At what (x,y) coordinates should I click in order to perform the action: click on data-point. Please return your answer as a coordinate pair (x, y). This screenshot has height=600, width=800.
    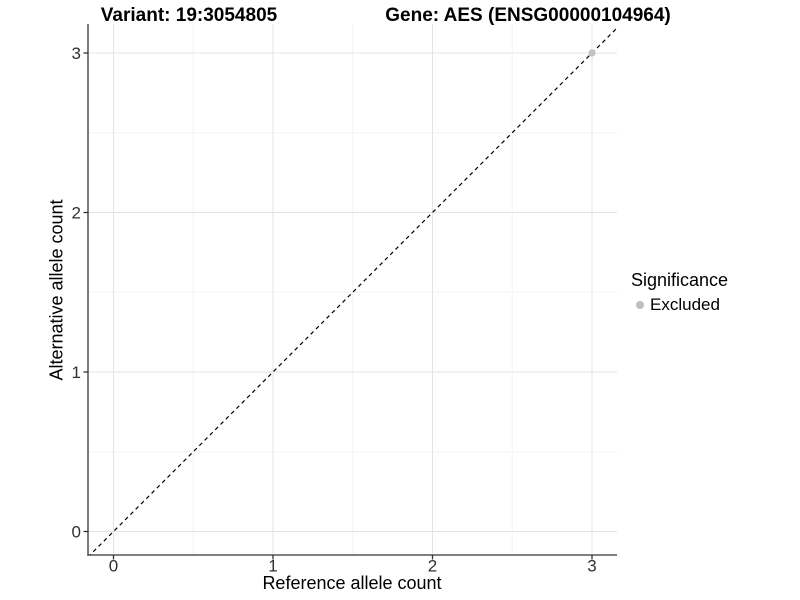
    Looking at the image, I should click on (592, 53).